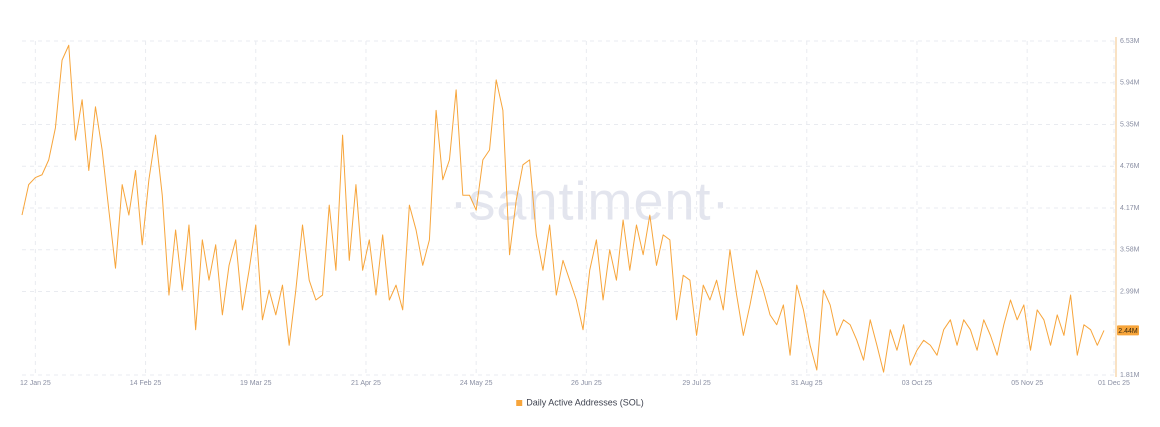 The height and width of the screenshot is (427, 1160). Describe the element at coordinates (519, 403) in the screenshot. I see `legend-swatch` at that location.